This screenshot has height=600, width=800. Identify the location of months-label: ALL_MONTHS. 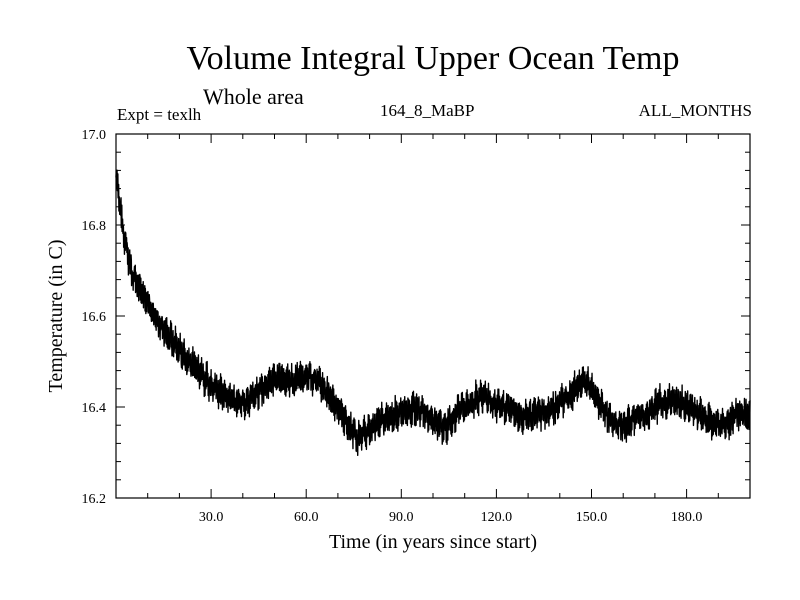
(695, 110).